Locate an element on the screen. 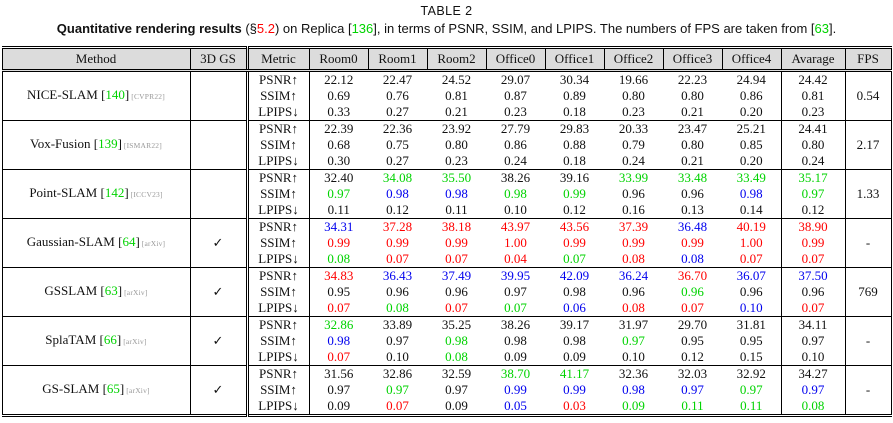 This screenshot has width=893, height=423. value-cell: 0.85 is located at coordinates (751, 144).